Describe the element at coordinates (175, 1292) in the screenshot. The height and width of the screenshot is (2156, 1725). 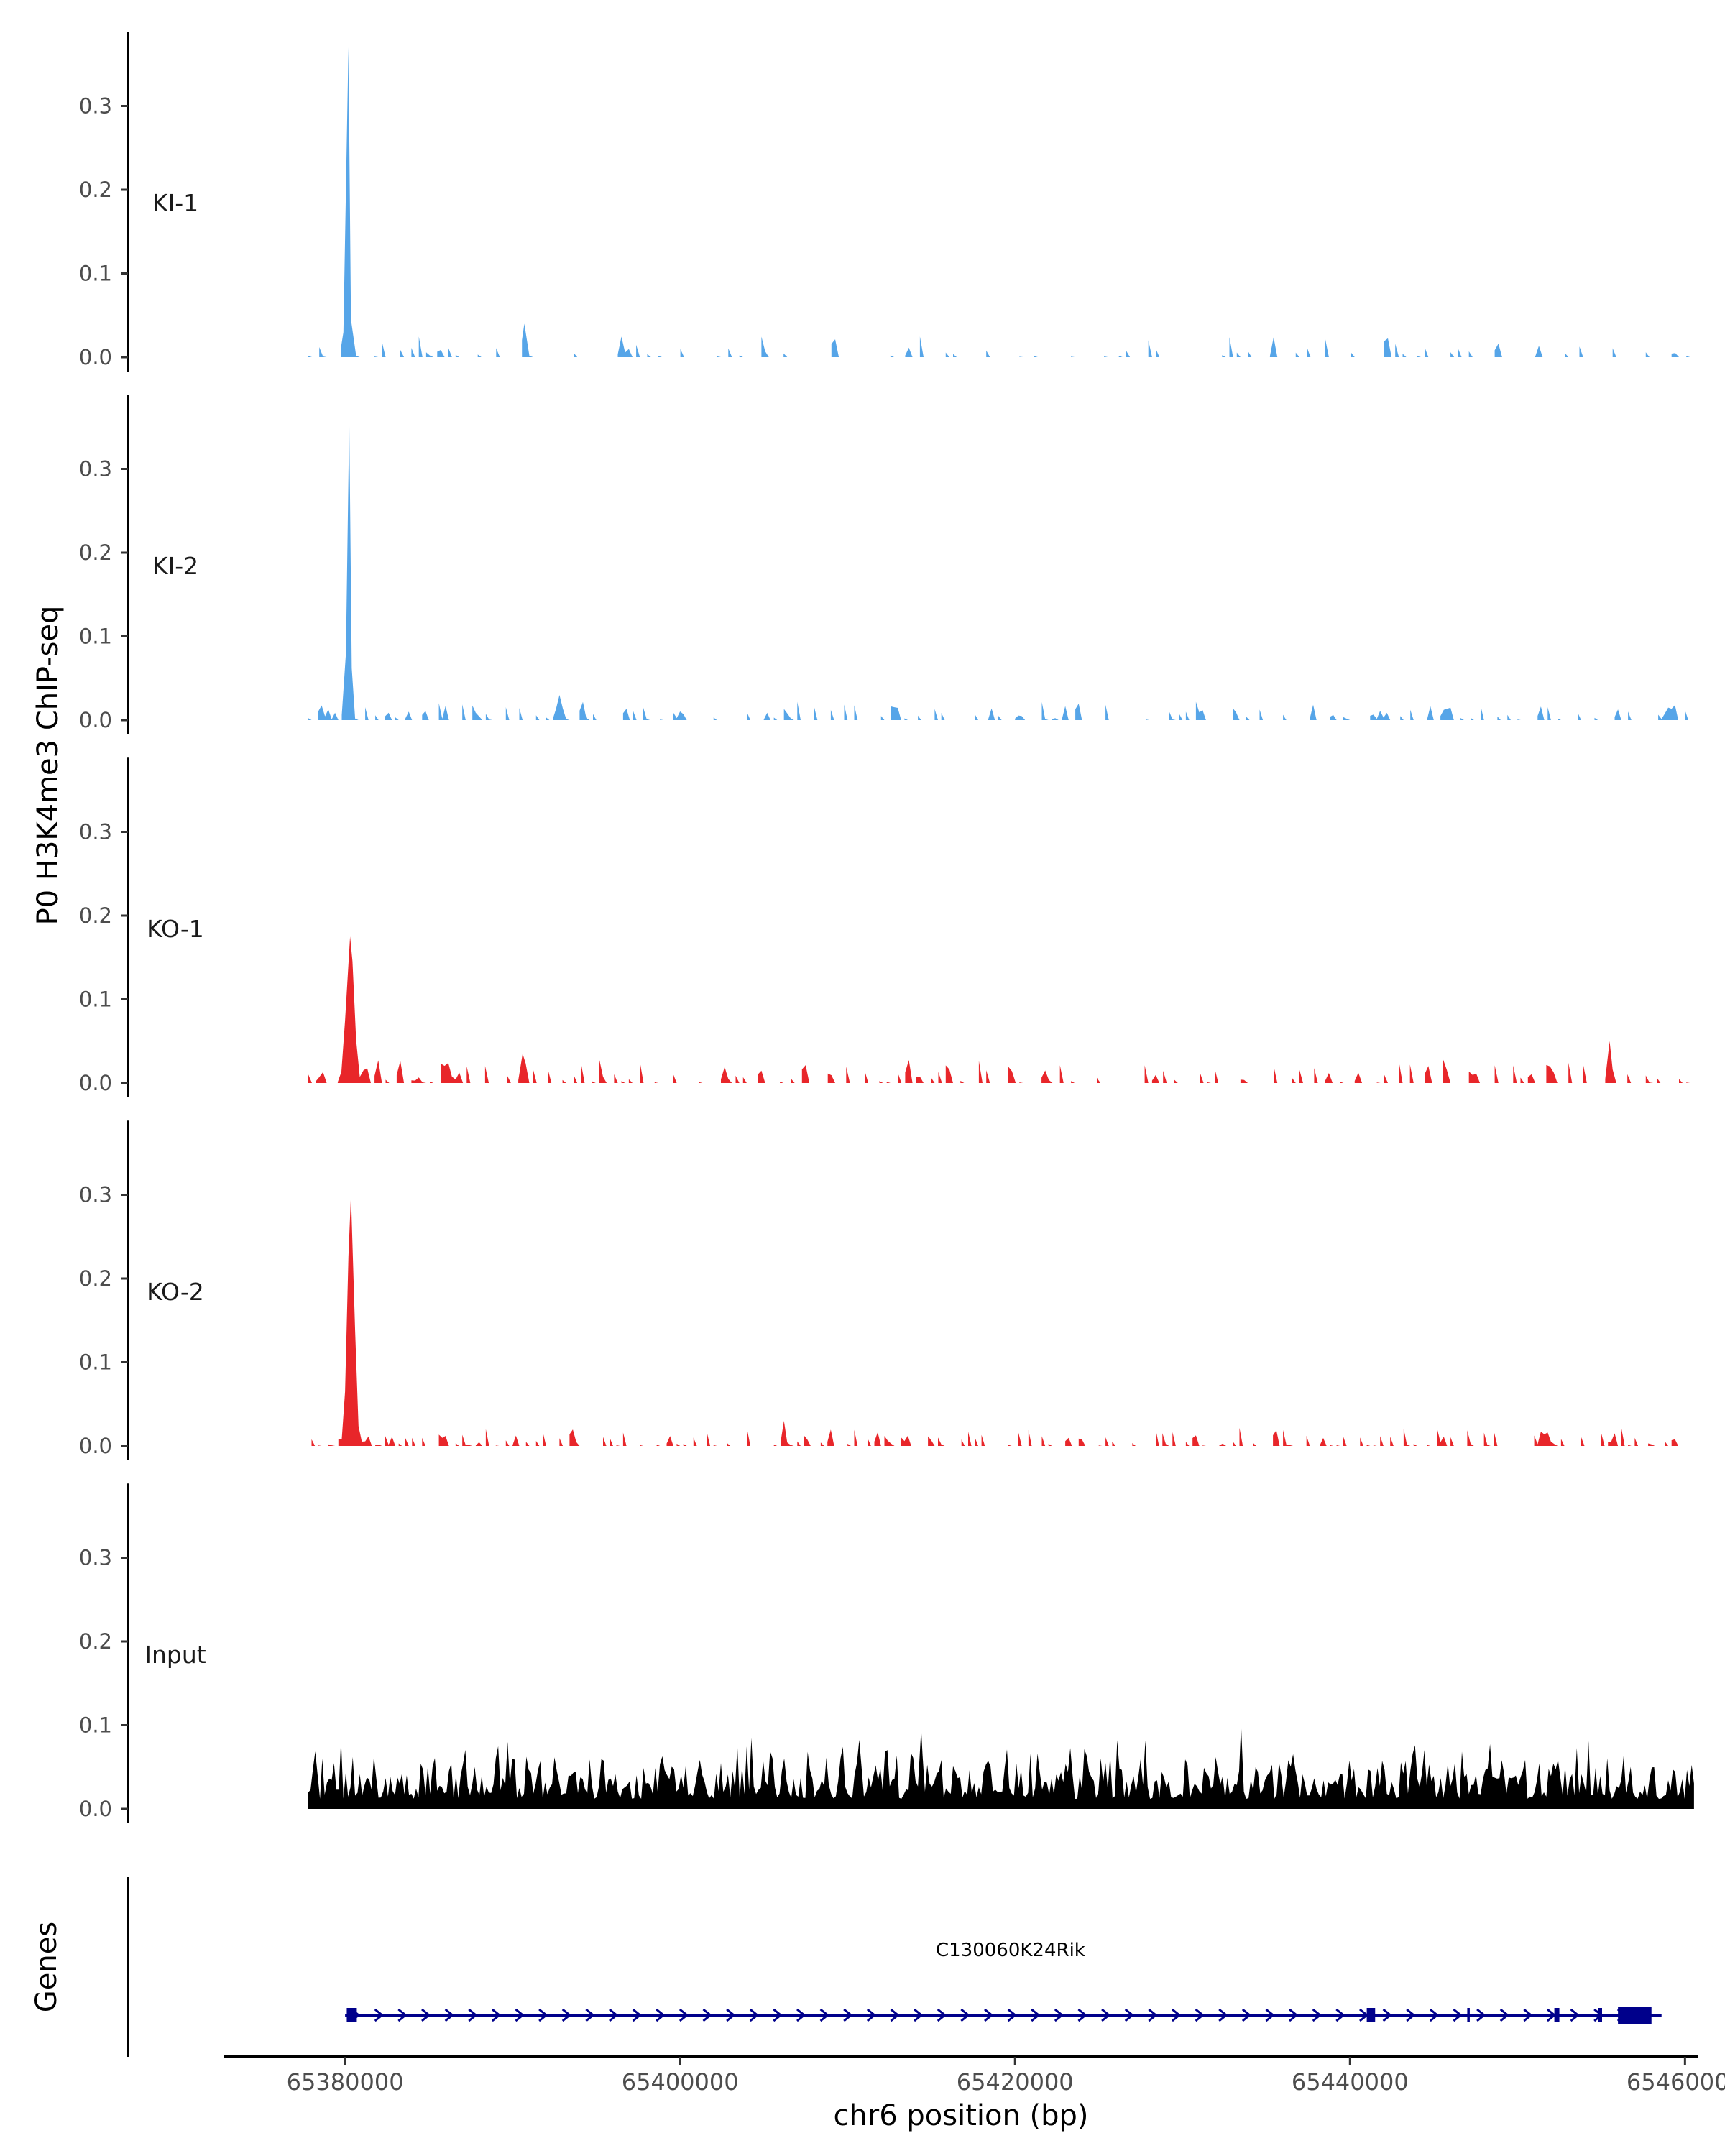
I see `track-label: KO-2` at that location.